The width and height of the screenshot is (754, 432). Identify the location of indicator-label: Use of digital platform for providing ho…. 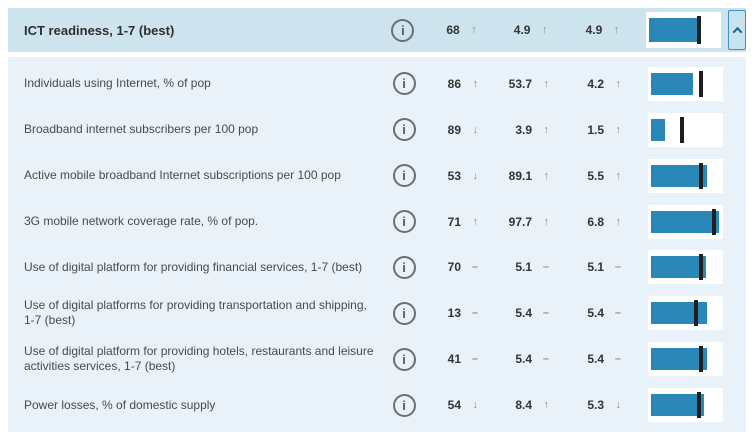
(199, 359).